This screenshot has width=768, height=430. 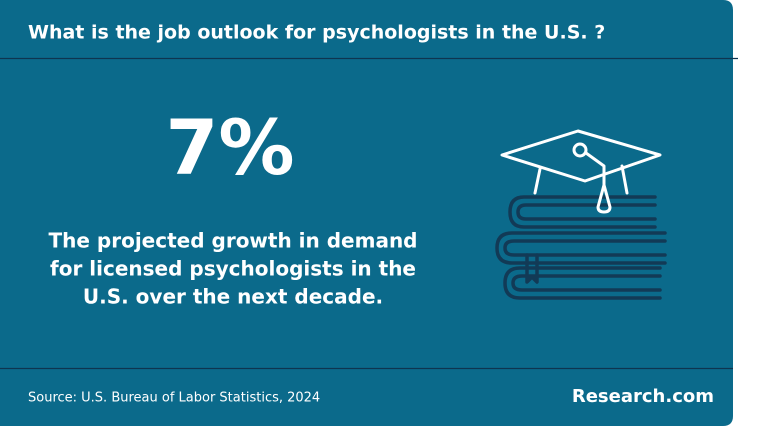 What do you see at coordinates (233, 241) in the screenshot?
I see `stat-description: The projected growth in demand` at bounding box center [233, 241].